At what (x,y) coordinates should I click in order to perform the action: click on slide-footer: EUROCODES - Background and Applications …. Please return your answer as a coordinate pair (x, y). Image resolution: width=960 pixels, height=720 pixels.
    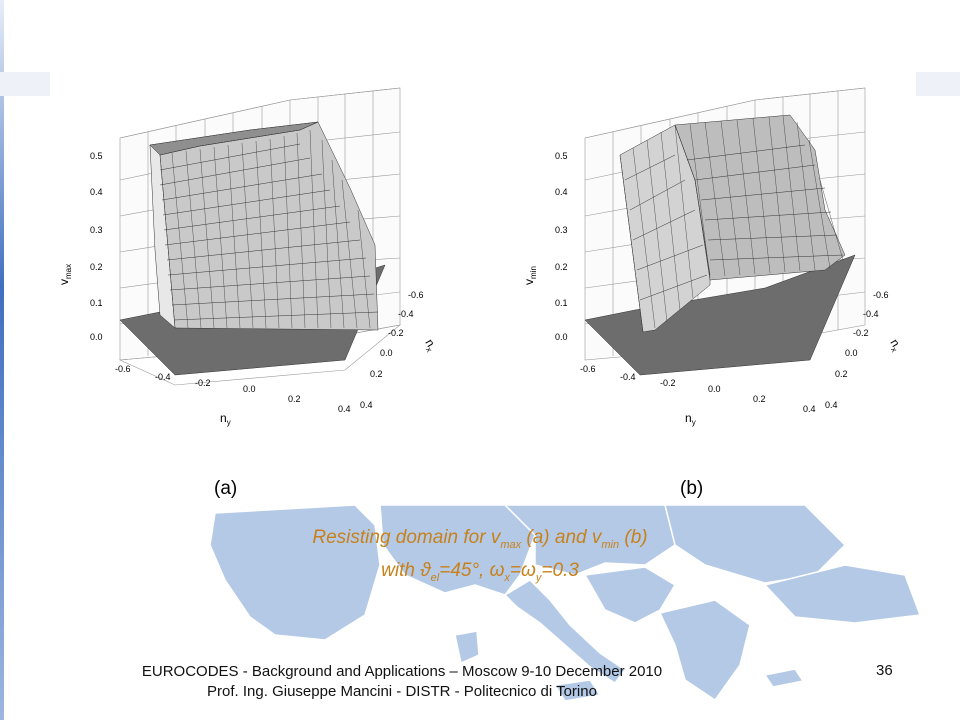
    Looking at the image, I should click on (402, 682).